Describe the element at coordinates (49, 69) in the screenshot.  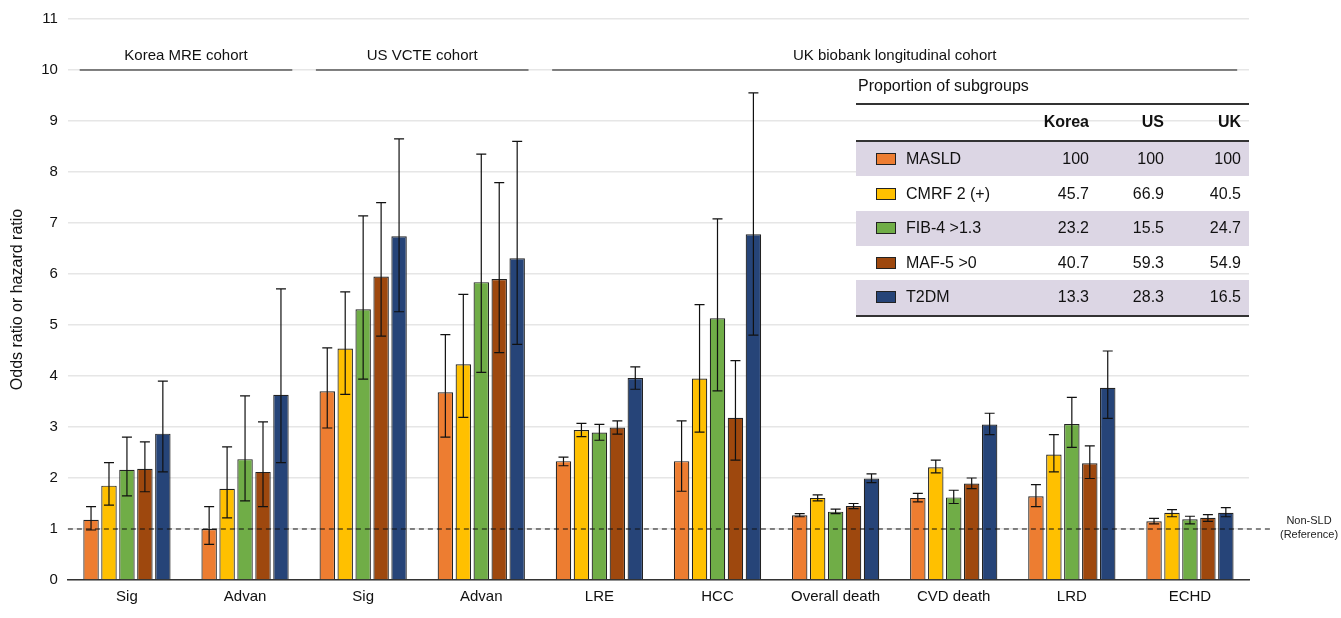
I see `y-tick-label: 10` at that location.